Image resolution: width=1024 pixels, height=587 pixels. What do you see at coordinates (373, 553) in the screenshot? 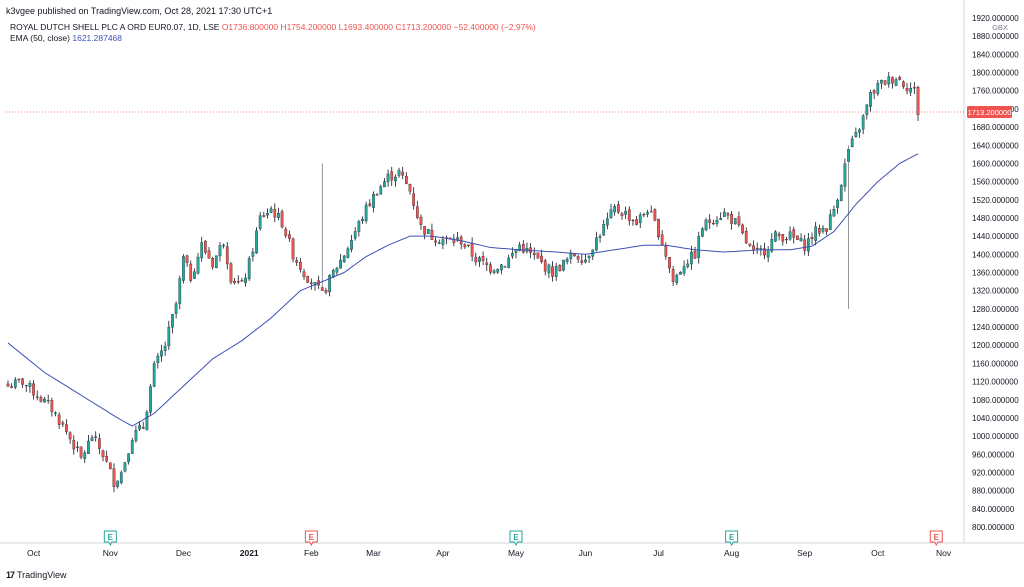
I see `time-tick-label: Mar` at bounding box center [373, 553].